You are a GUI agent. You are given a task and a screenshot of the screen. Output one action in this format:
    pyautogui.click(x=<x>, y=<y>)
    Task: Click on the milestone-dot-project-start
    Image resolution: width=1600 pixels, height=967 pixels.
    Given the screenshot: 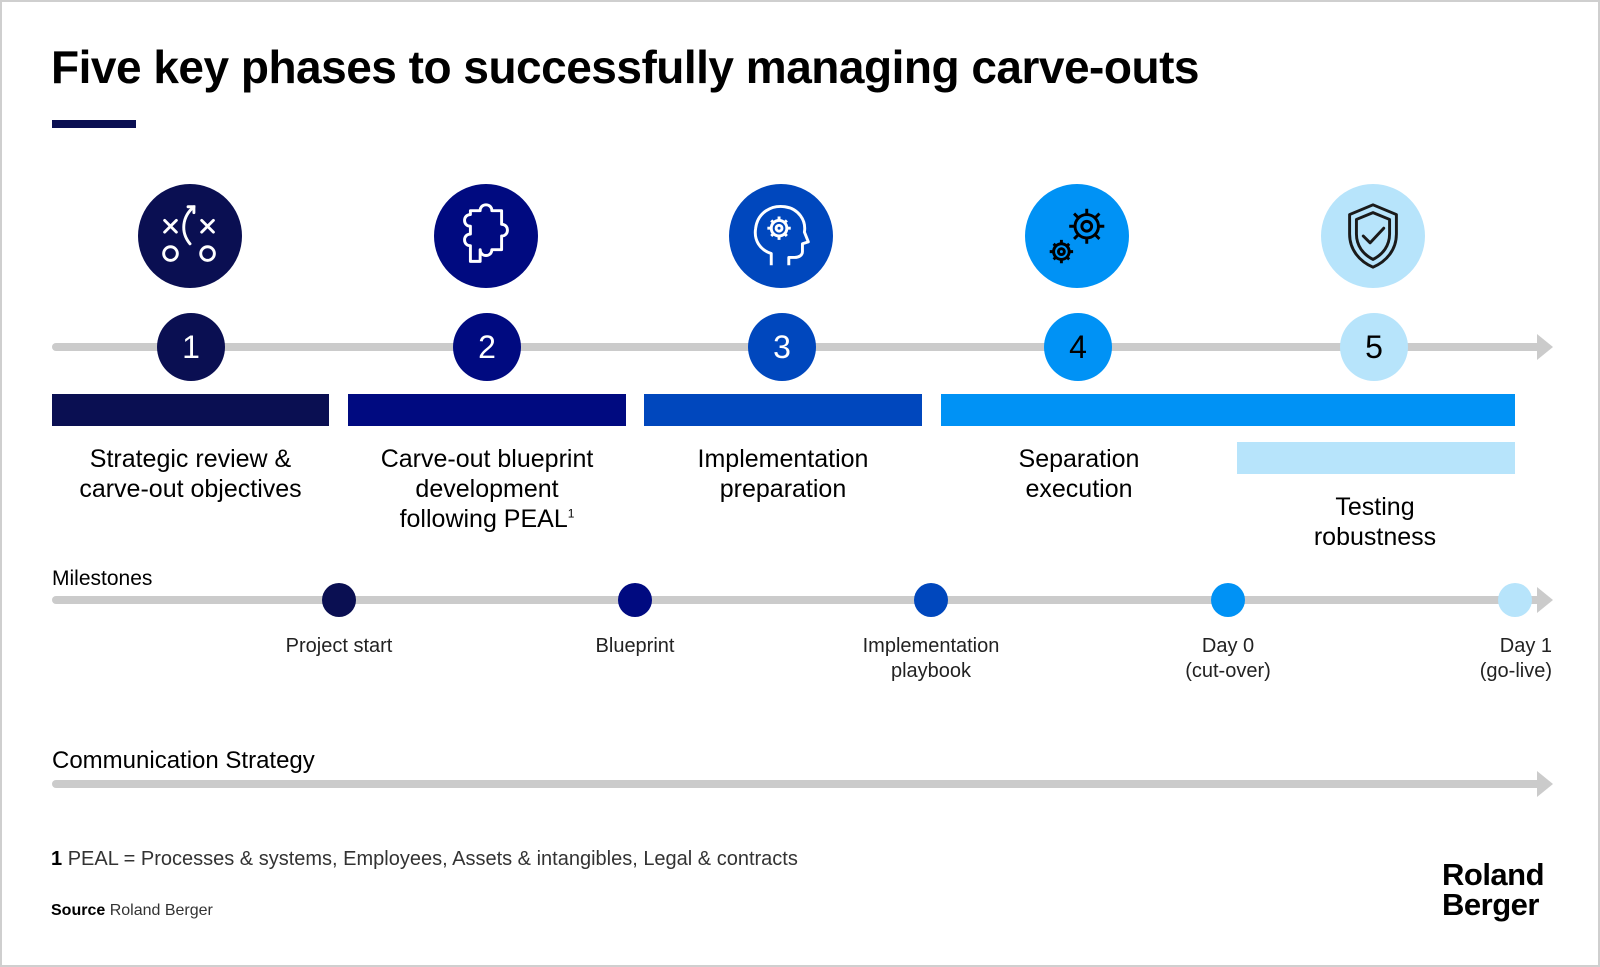 What is the action you would take?
    pyautogui.click(x=339, y=600)
    